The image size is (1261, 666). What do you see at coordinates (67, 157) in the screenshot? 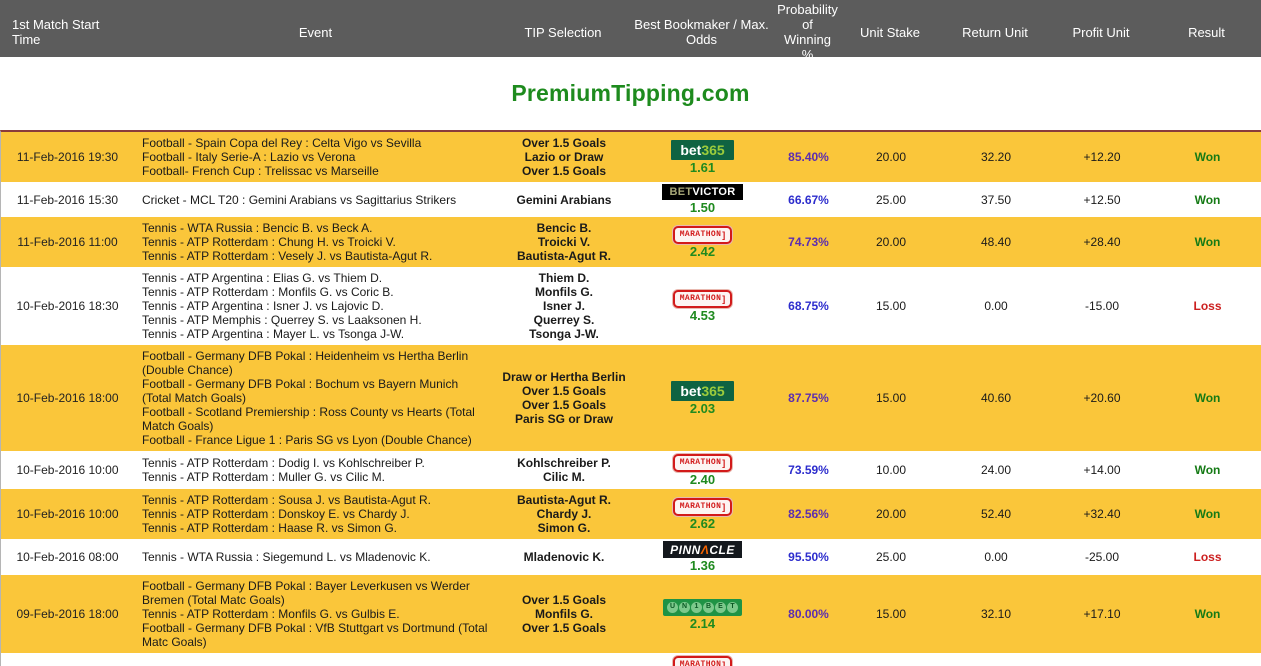
I see `match-start-time: 11-Feb-2016 19:30` at bounding box center [67, 157].